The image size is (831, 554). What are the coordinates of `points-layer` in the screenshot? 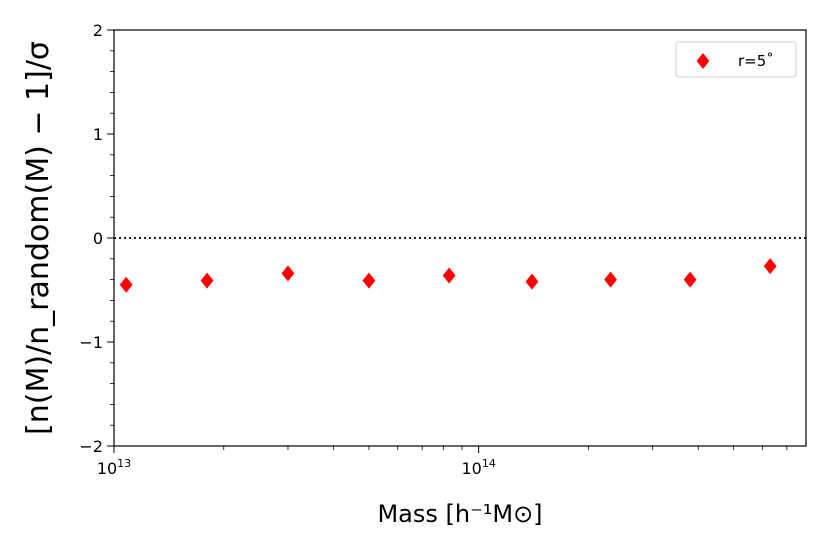 It's located at (448, 275).